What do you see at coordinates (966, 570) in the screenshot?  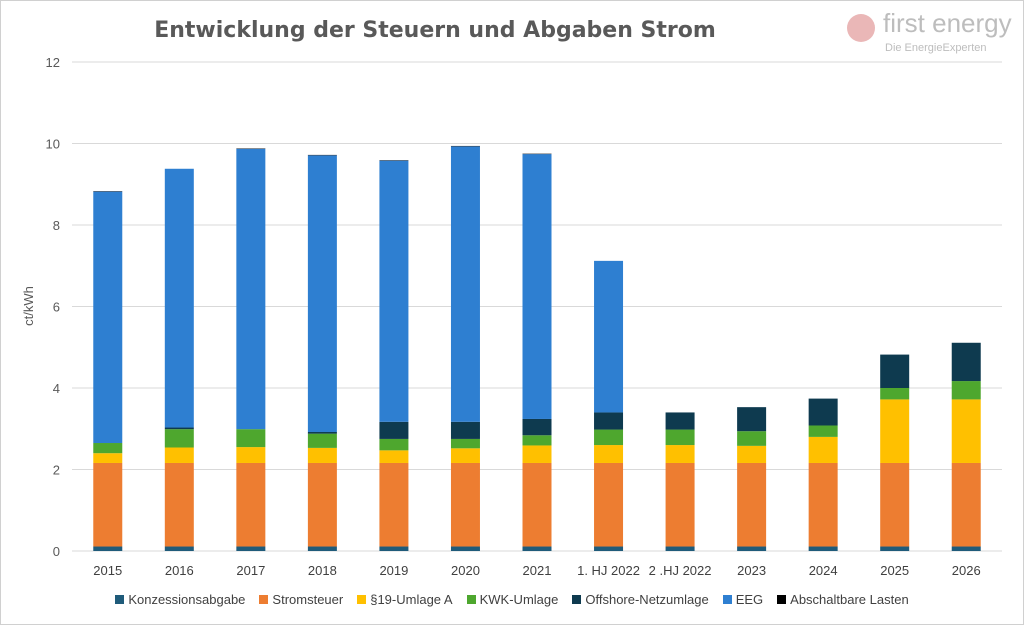 I see `x-tick-label: 2026` at bounding box center [966, 570].